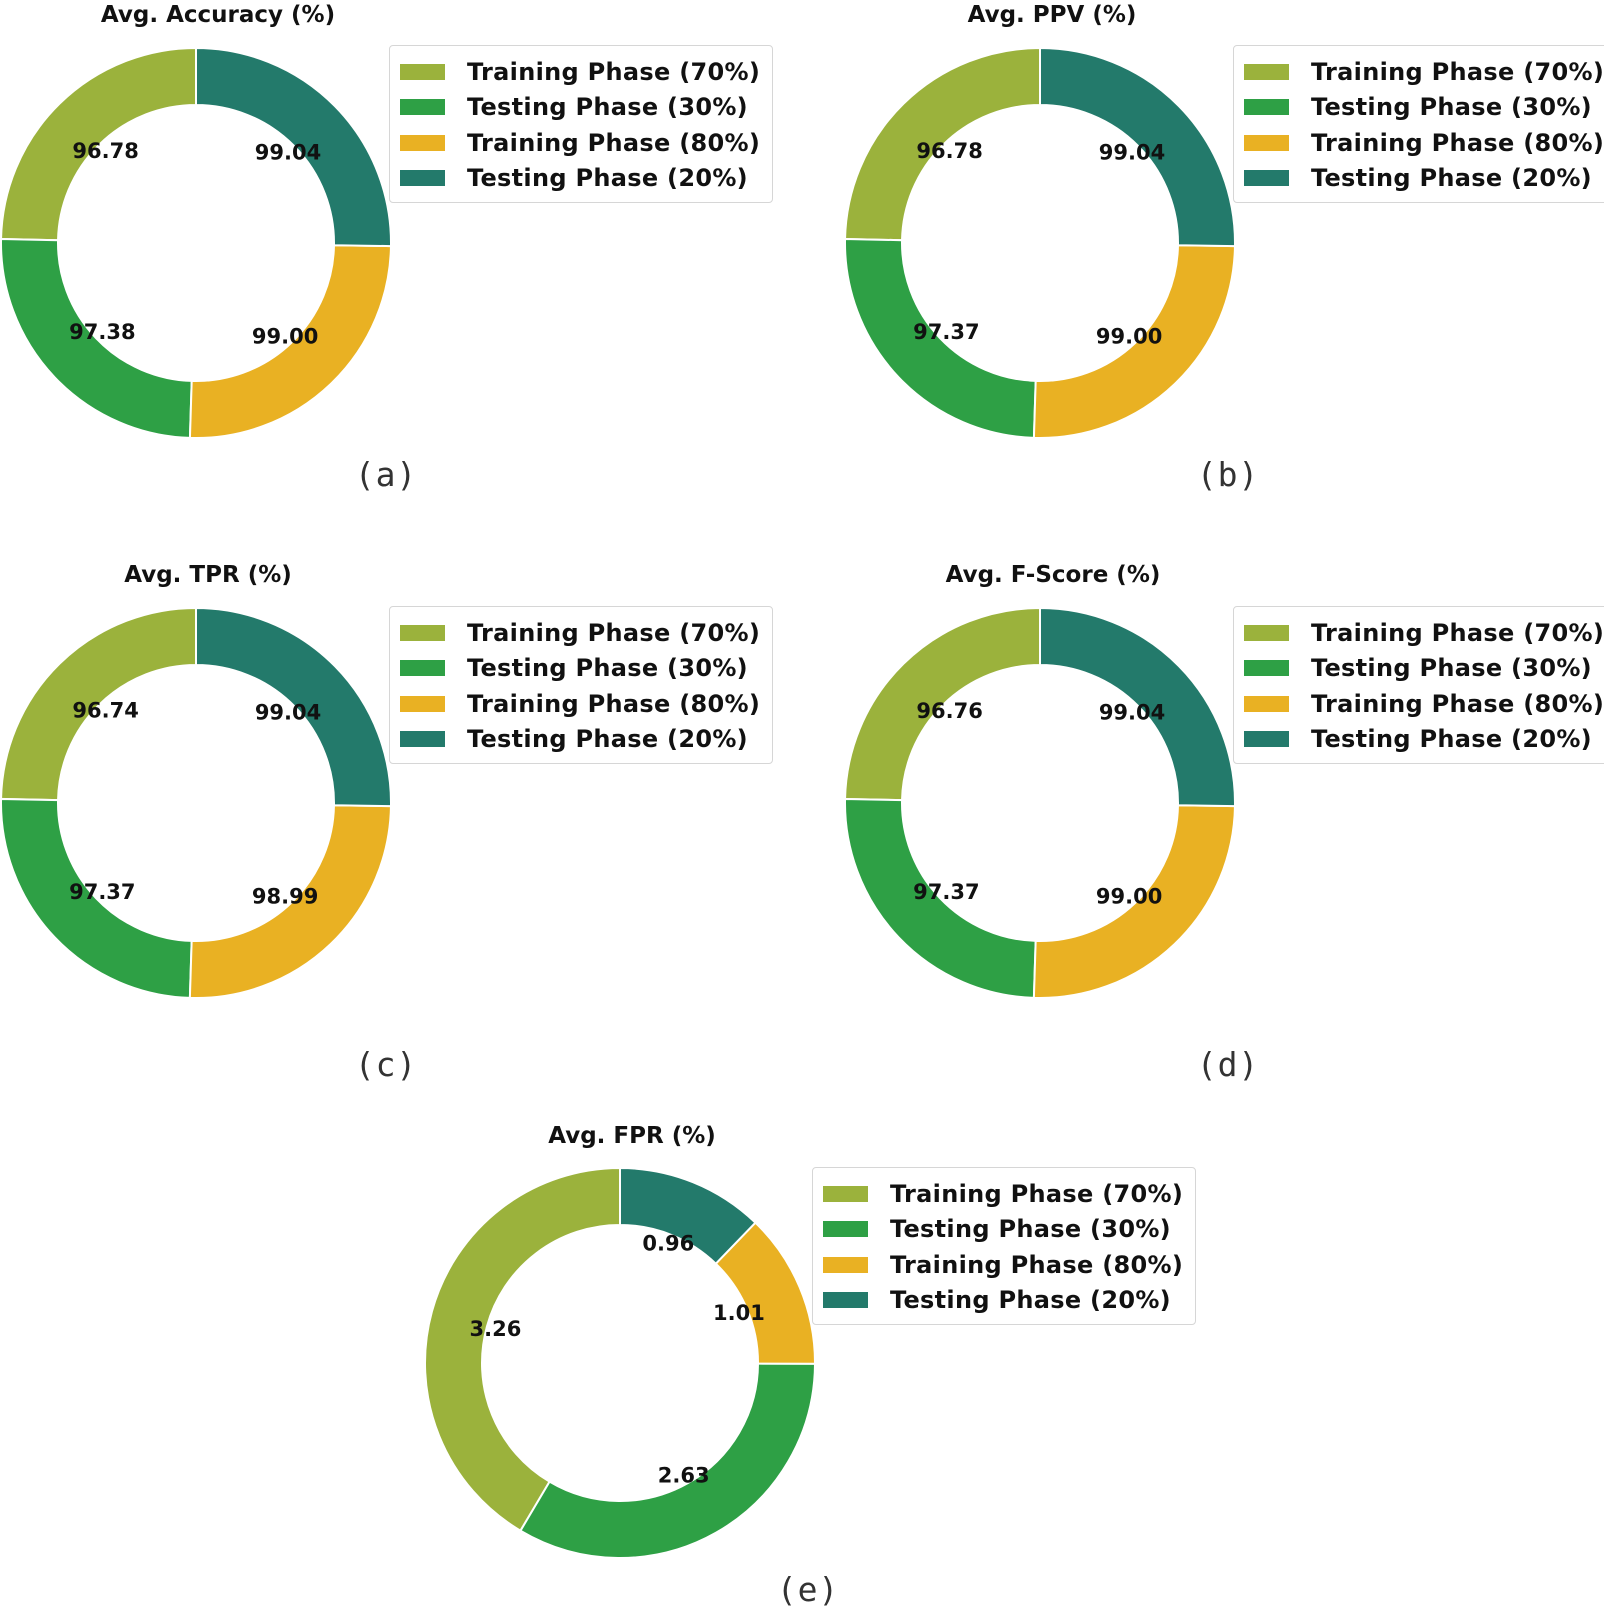  Describe the element at coordinates (1052, 15) in the screenshot. I see `chart-title: Avg. PPV (%)` at that location.